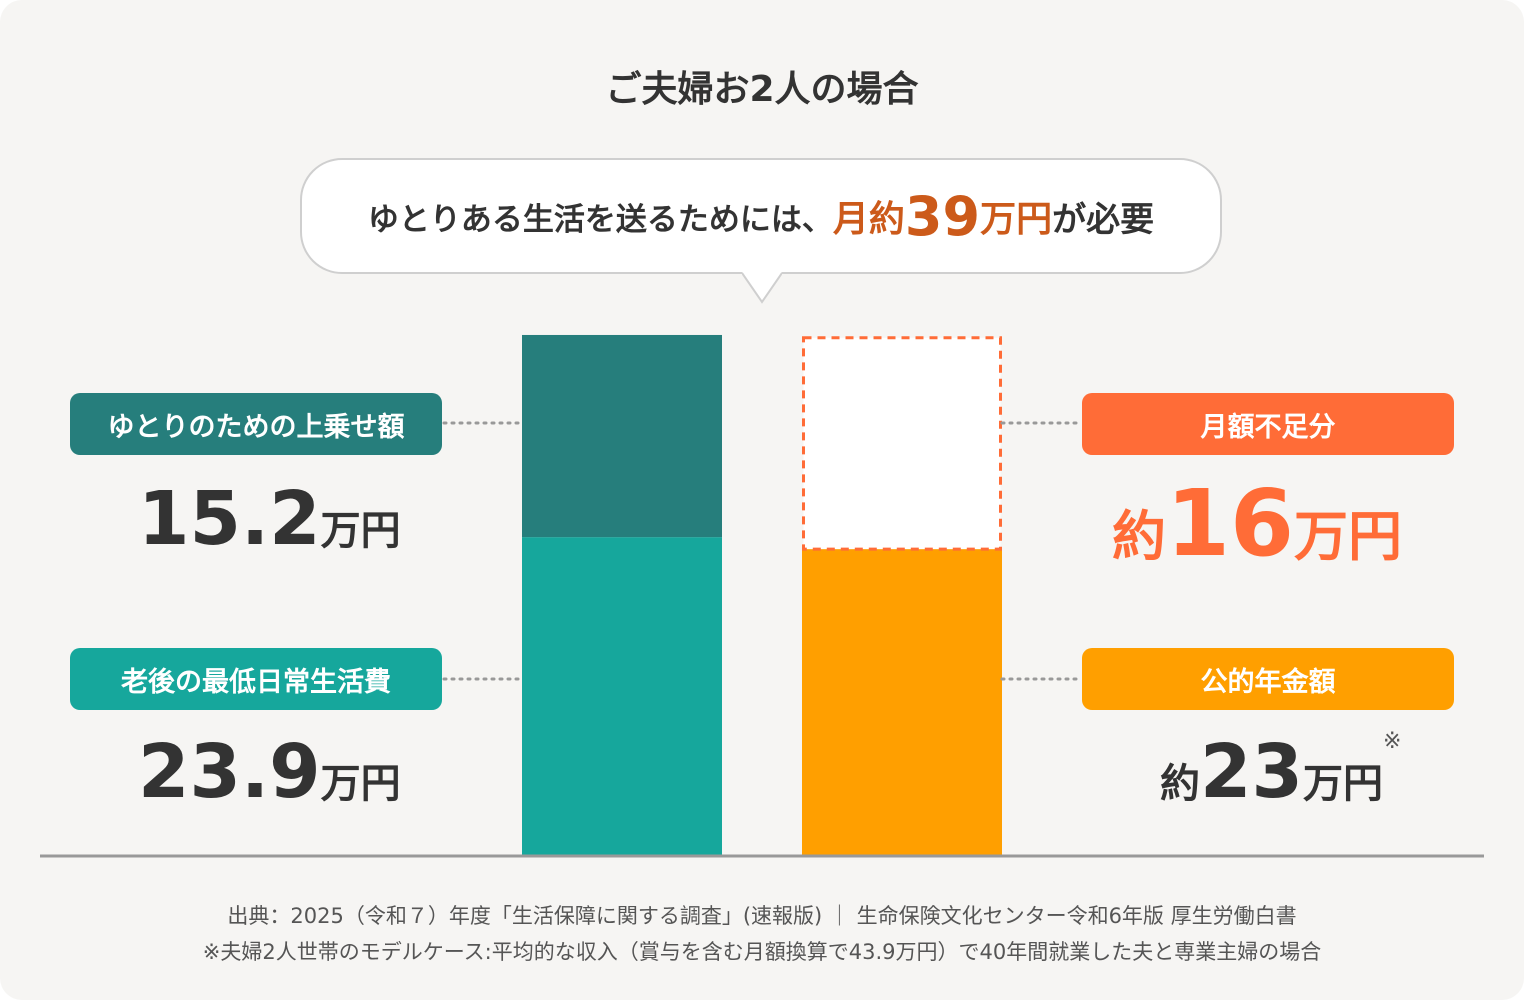 The image size is (1524, 1000). I want to click on bubble-suffix: が必要, so click(1103, 219).